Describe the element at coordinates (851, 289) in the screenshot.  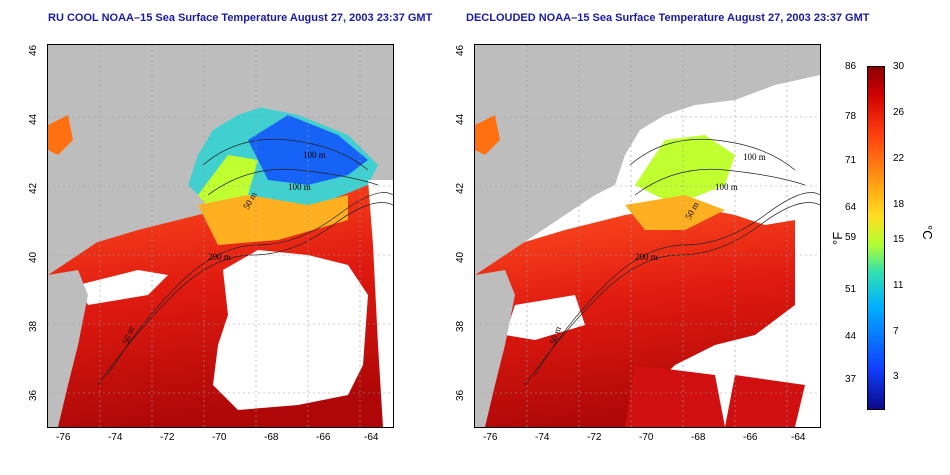
I see `fahrenheit-tick: 51` at that location.